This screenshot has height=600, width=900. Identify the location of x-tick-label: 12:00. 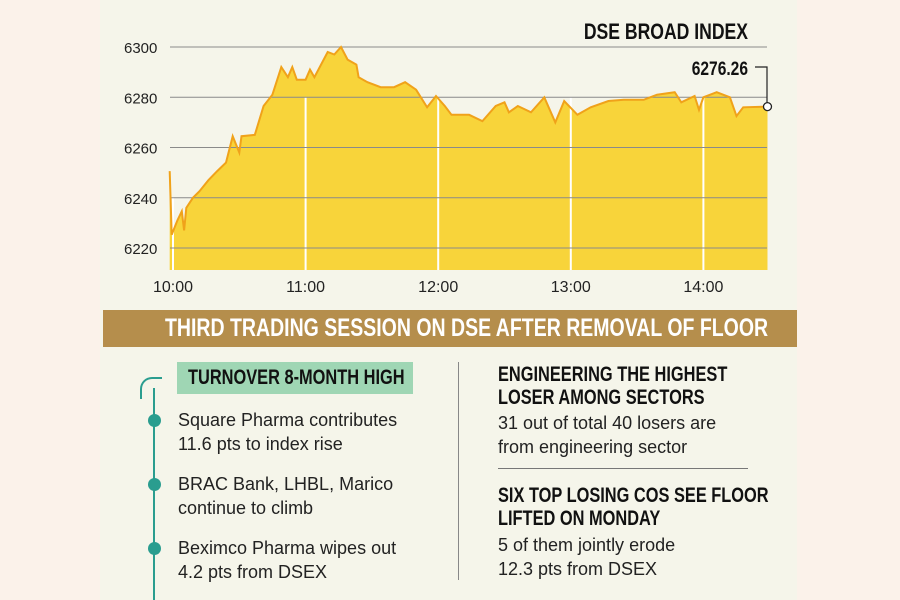
(438, 287).